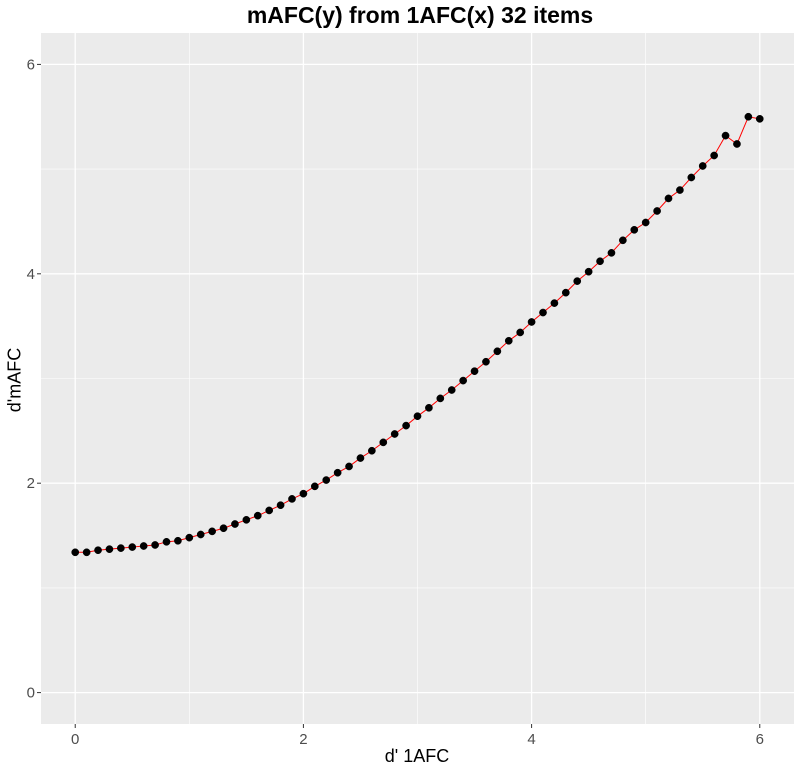 The height and width of the screenshot is (770, 800). I want to click on x-tick-label: 2, so click(303, 739).